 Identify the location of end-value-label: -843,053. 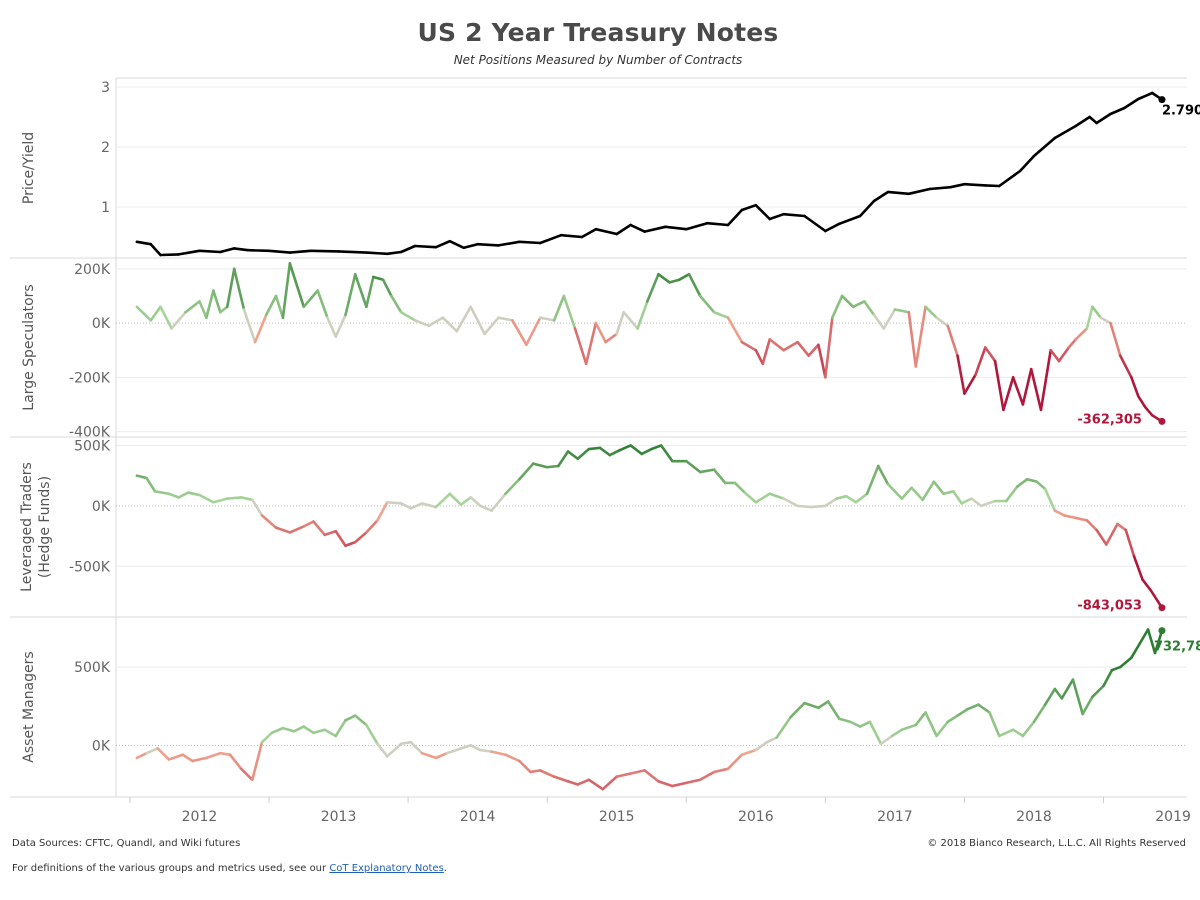
(1109, 606).